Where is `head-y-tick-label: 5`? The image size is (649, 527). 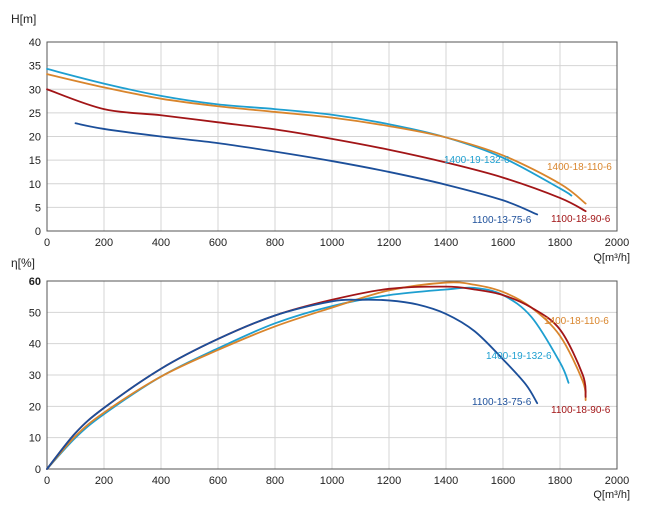
head-y-tick-label: 5 is located at coordinates (38, 208).